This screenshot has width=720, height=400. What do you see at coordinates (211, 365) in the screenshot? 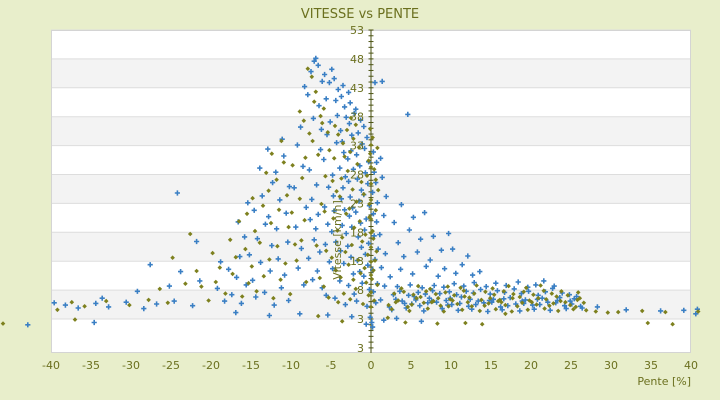
I see `x-tick-label: -20` at bounding box center [211, 365].